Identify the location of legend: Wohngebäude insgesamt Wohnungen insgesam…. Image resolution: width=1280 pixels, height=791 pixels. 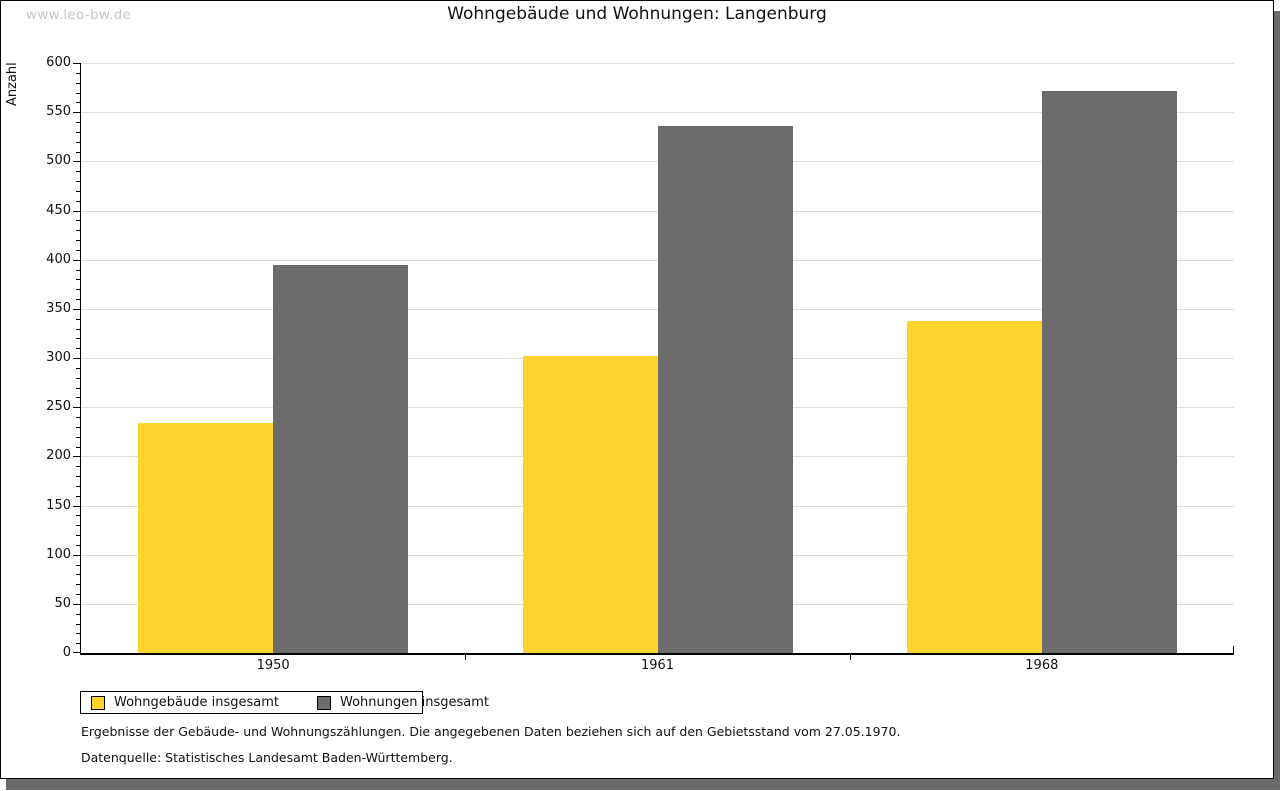
(284, 702).